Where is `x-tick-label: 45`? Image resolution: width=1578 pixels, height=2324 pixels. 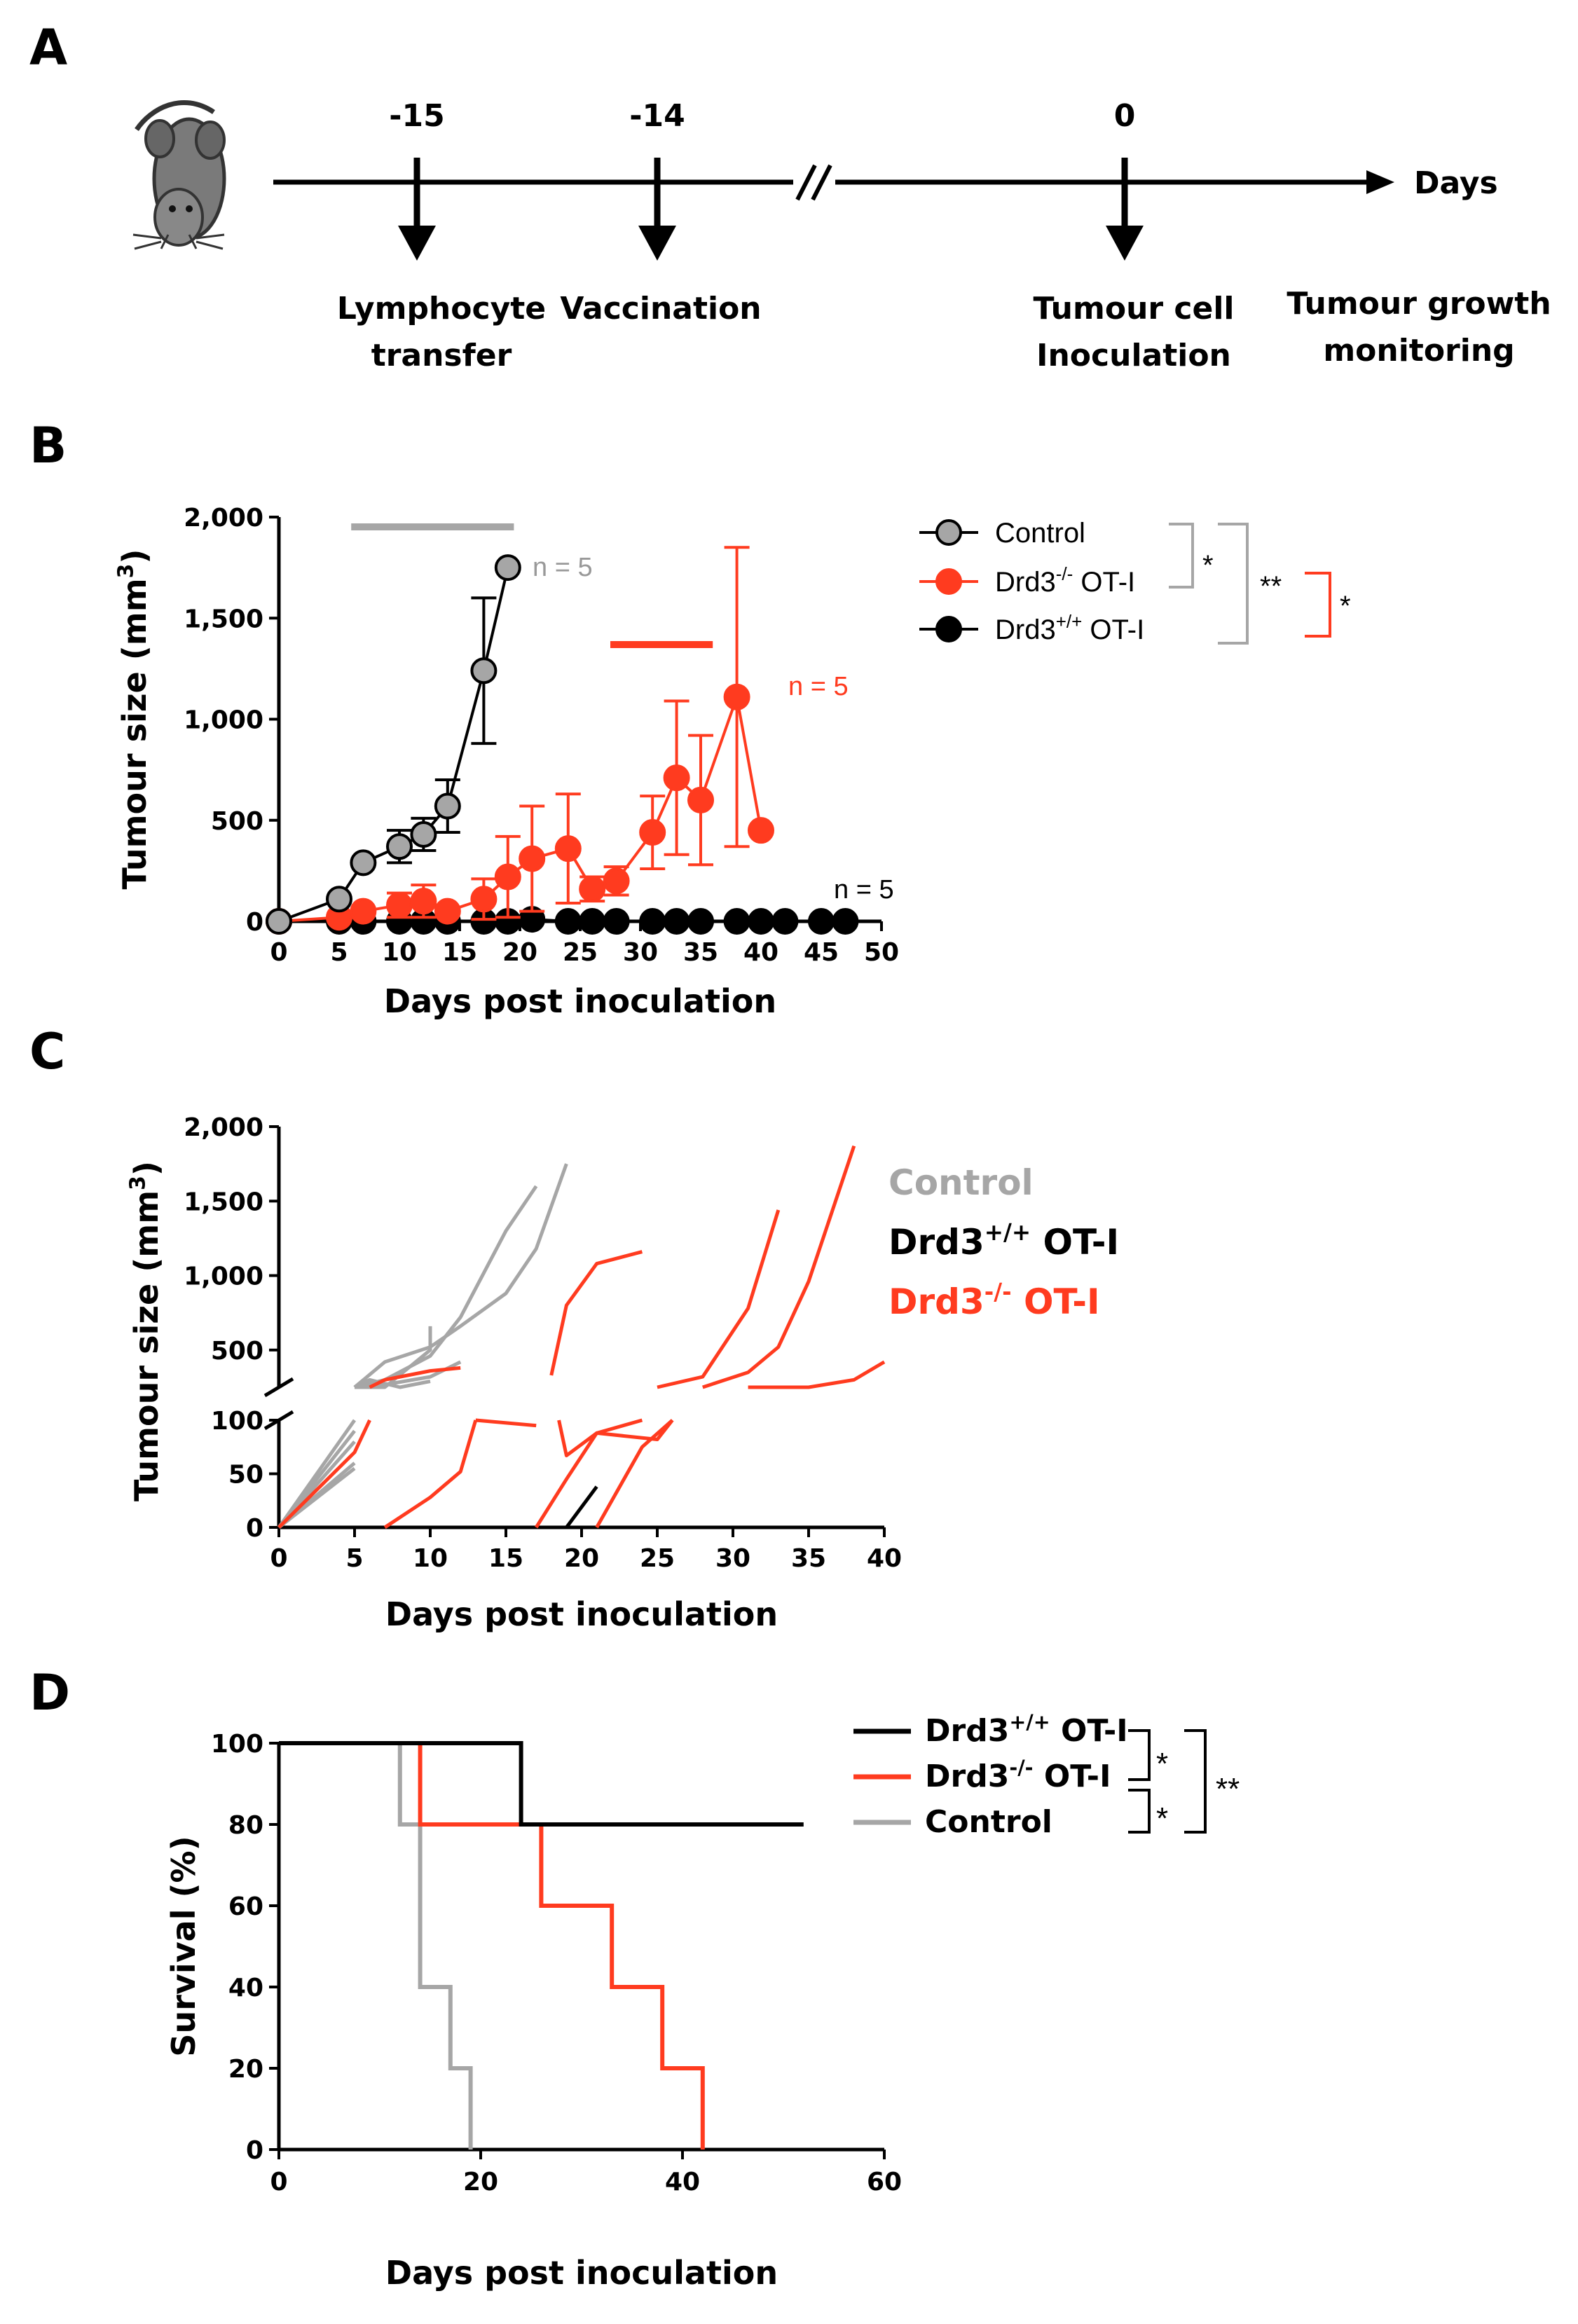
x-tick-label: 45 is located at coordinates (821, 952).